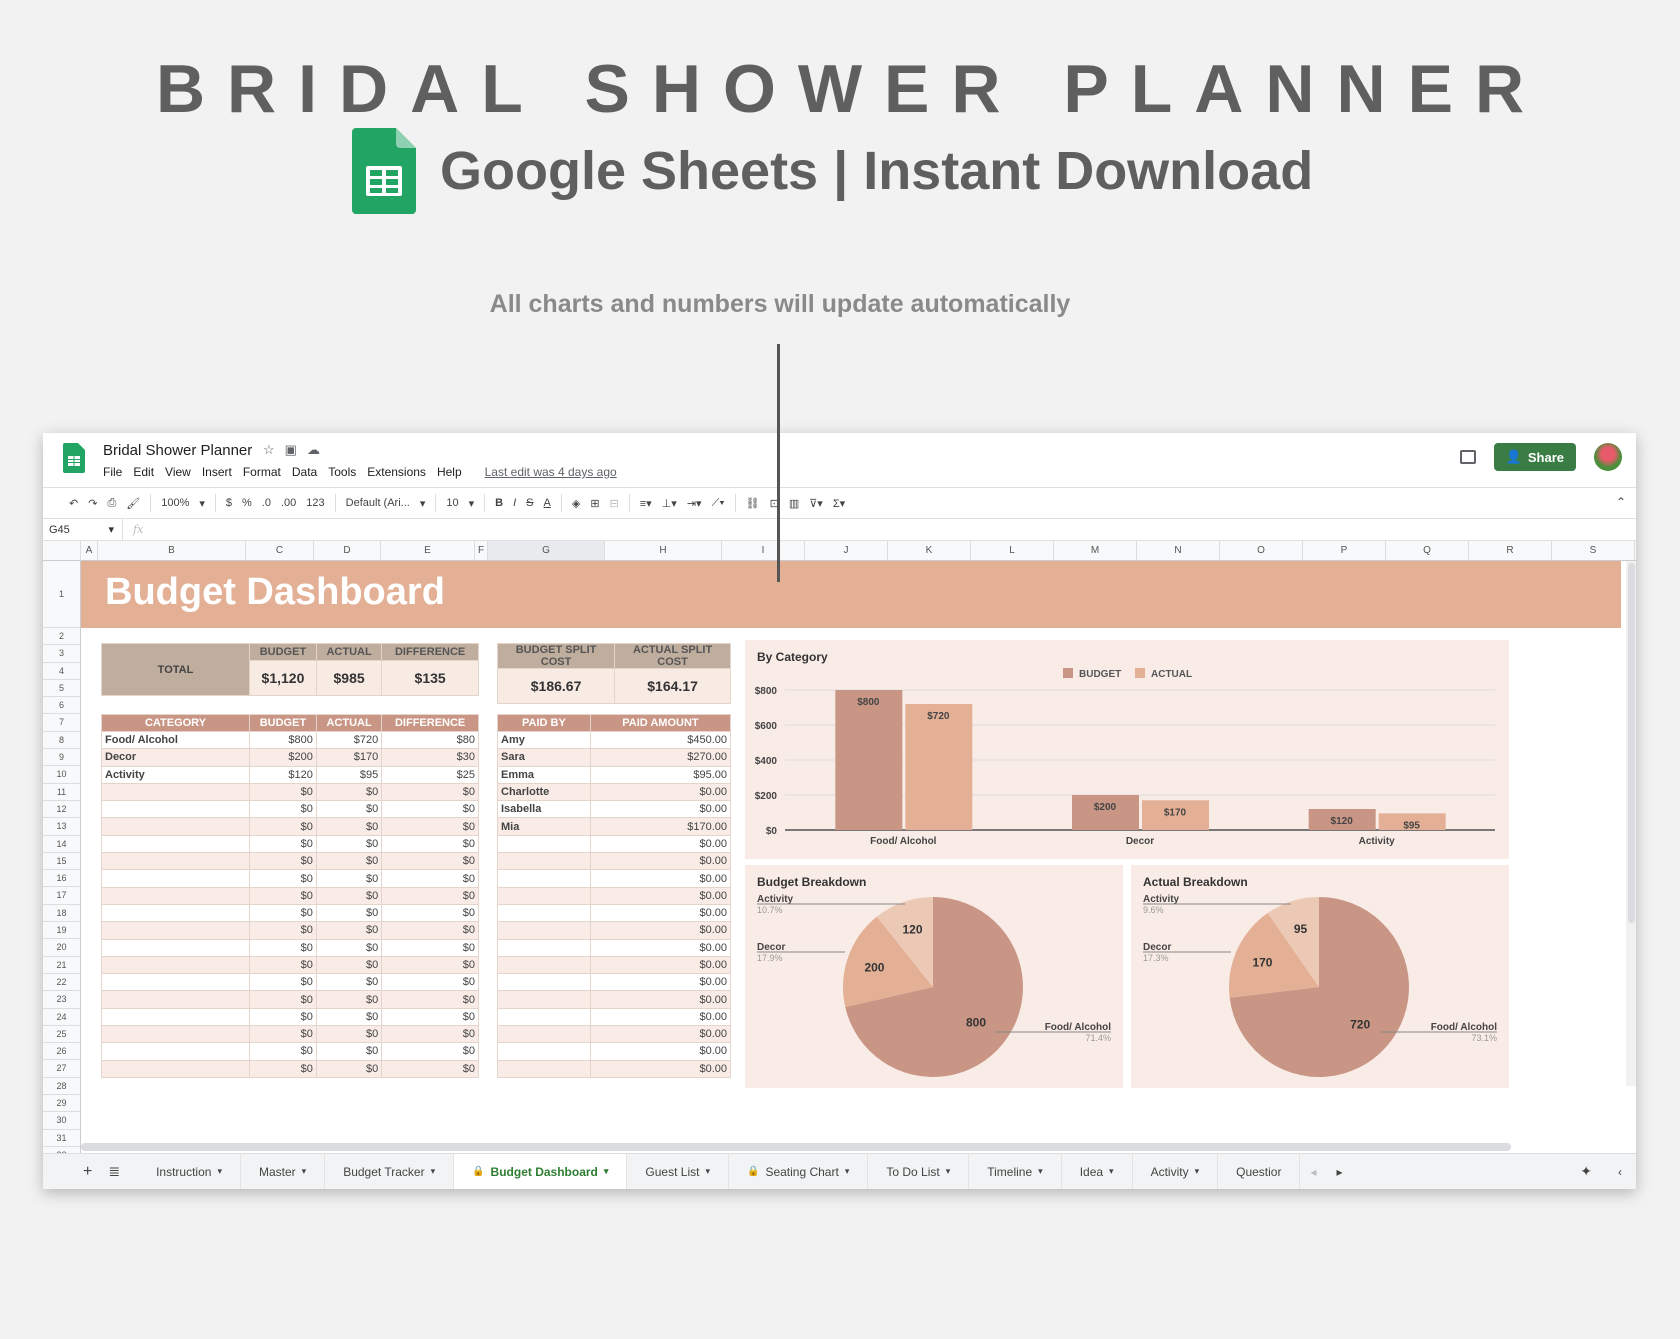 The height and width of the screenshot is (1339, 1680). Describe the element at coordinates (544, 740) in the screenshot. I see `table-cell: Amy` at that location.